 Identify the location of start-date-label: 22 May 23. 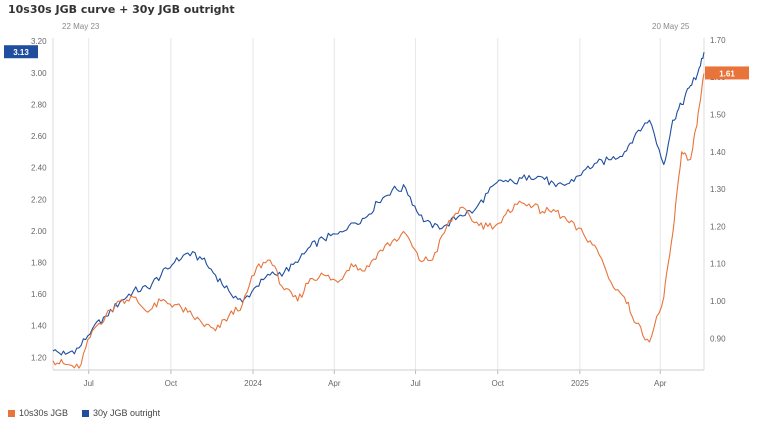
(81, 26).